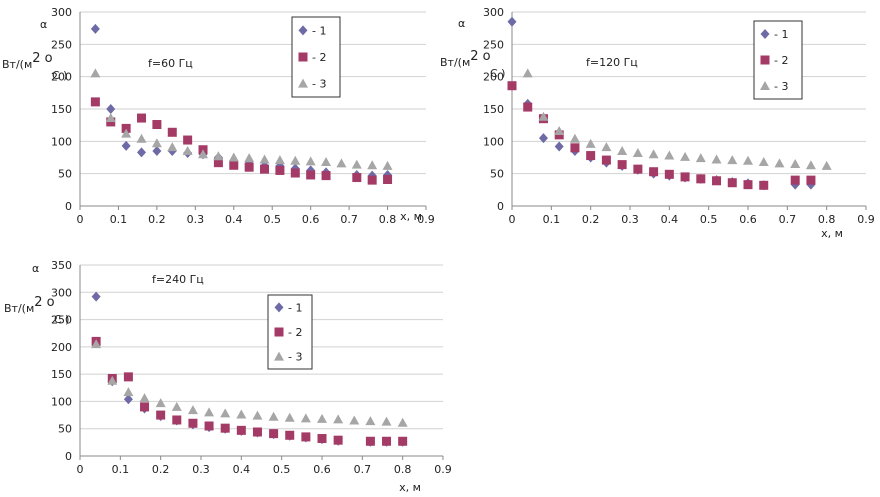 Image resolution: width=880 pixels, height=497 pixels. Describe the element at coordinates (748, 219) in the screenshot. I see `x-tick-label: 0.6` at that location.